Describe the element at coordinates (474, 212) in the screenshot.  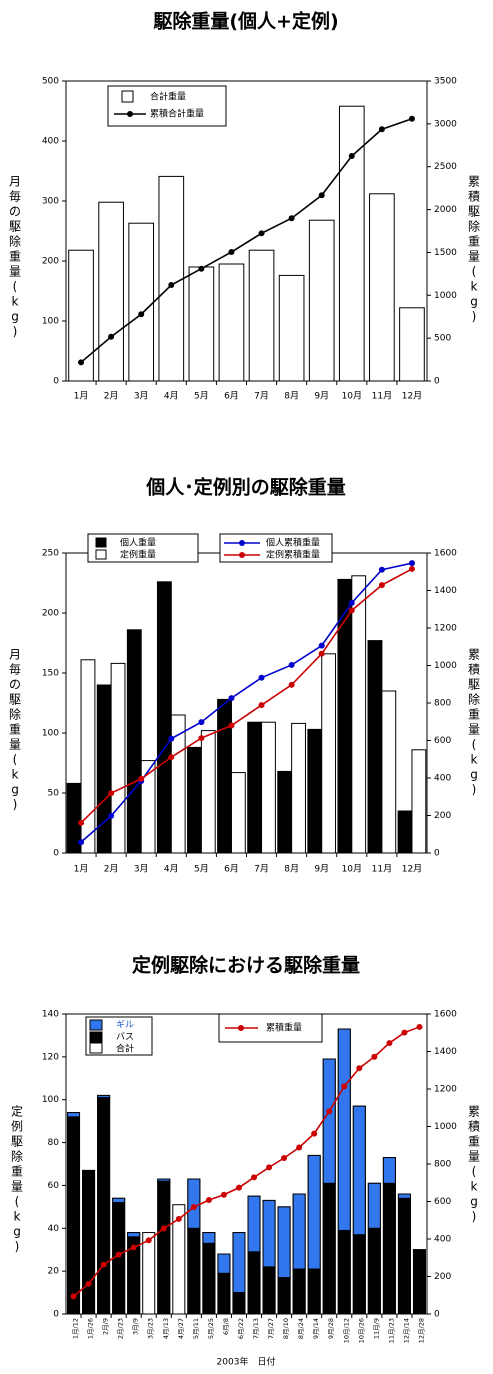
I see `y2-axis-label-char: 駆` at that location.